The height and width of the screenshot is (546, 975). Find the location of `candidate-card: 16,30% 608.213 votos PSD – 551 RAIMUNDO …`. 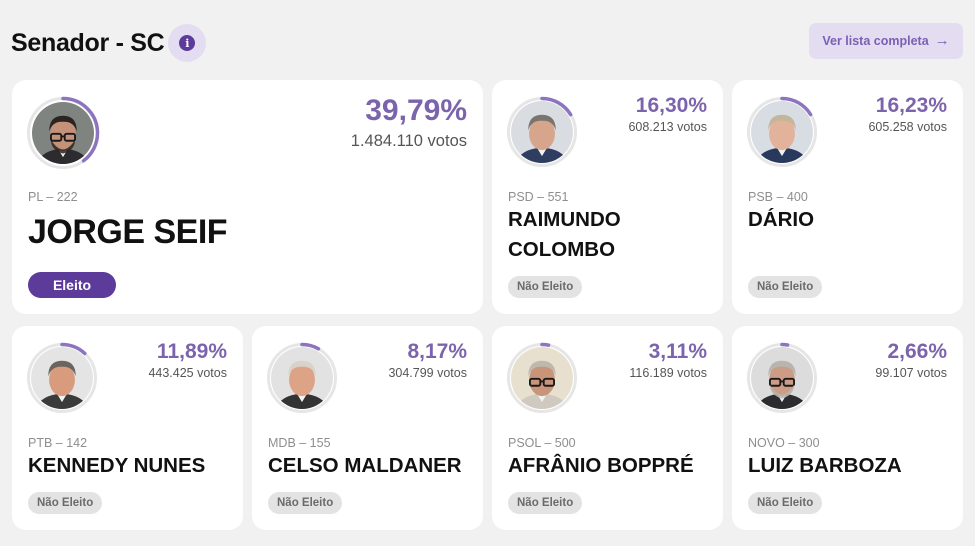

candidate-card: 16,30% 608.213 votos PSD – 551 RAIMUNDO … is located at coordinates (607, 197).